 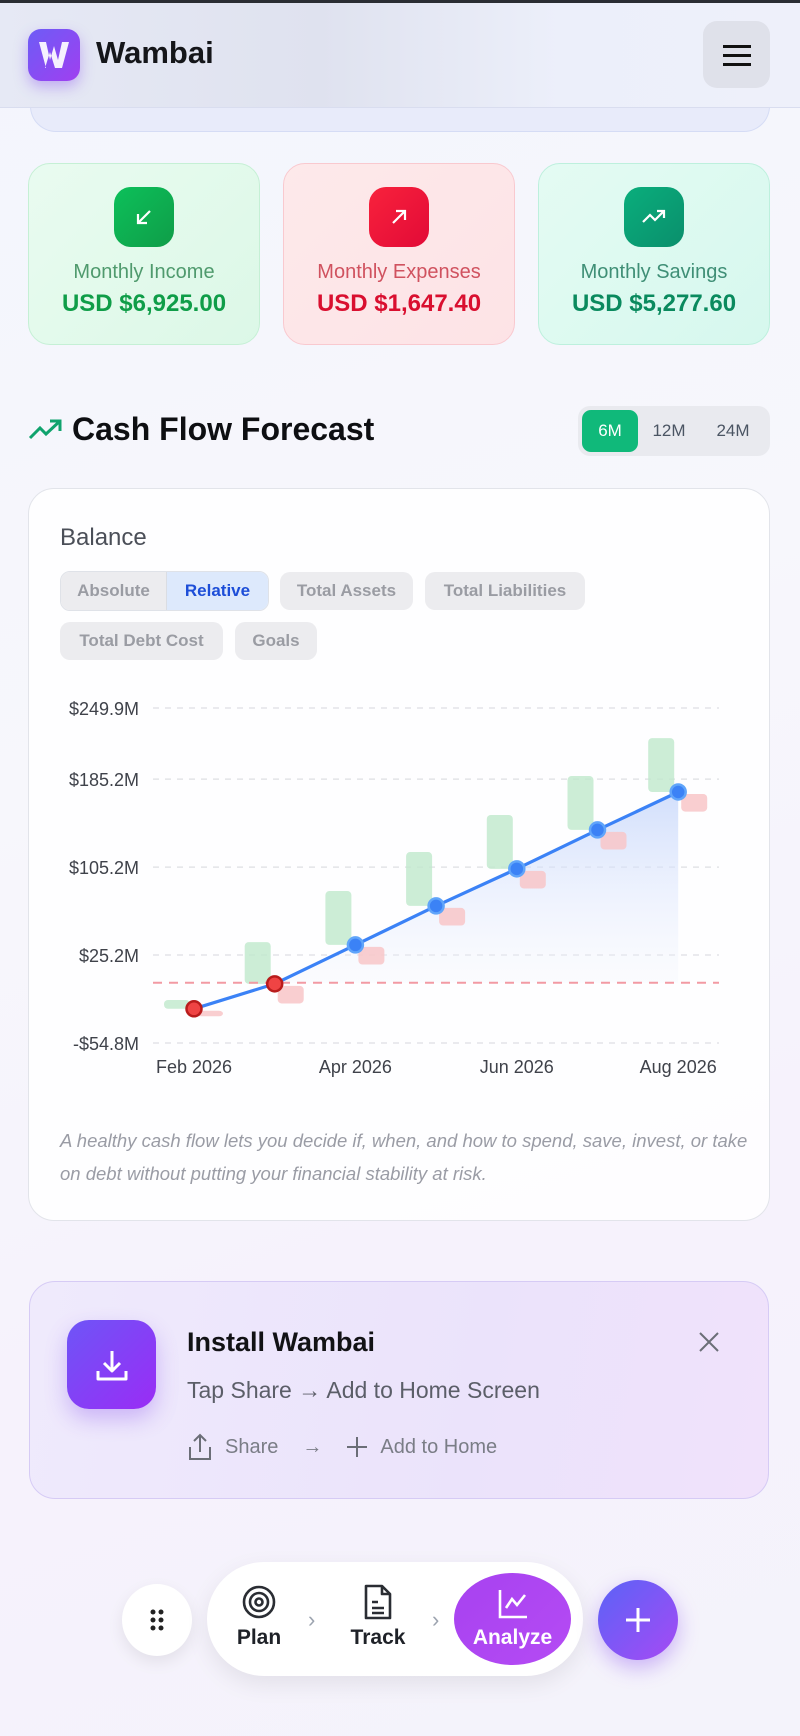 What do you see at coordinates (144, 303) in the screenshot?
I see `stat-value: USD $6,925.00` at bounding box center [144, 303].